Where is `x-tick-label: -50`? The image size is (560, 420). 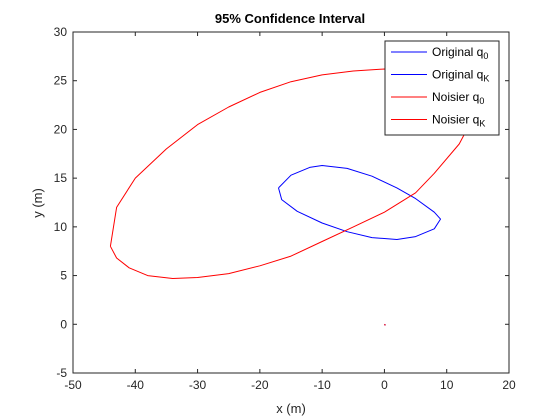
x-tick-label: -50 is located at coordinates (73, 385).